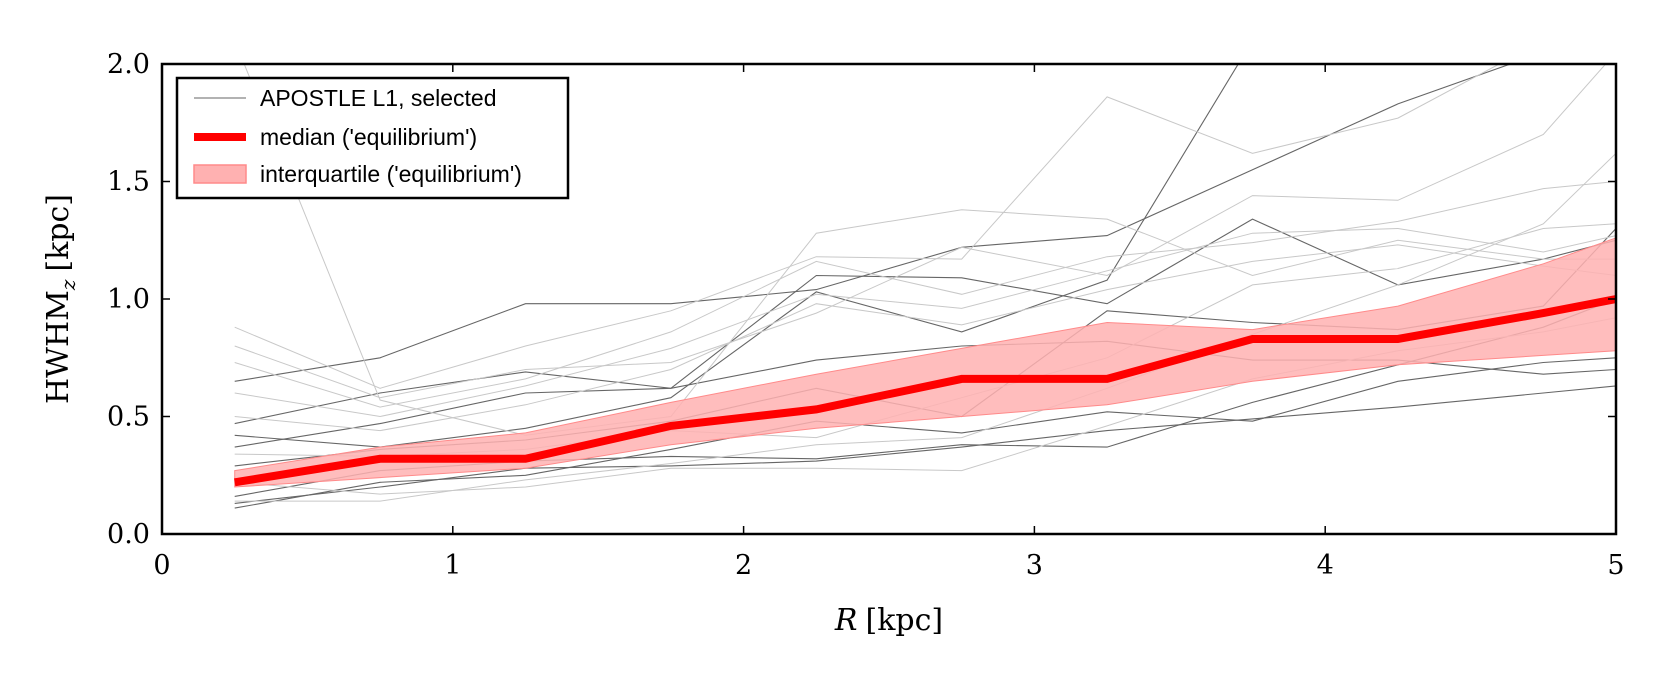  Describe the element at coordinates (378, 98) in the screenshot. I see `legend-entry-sim: APOSTLE L1, selected` at that location.